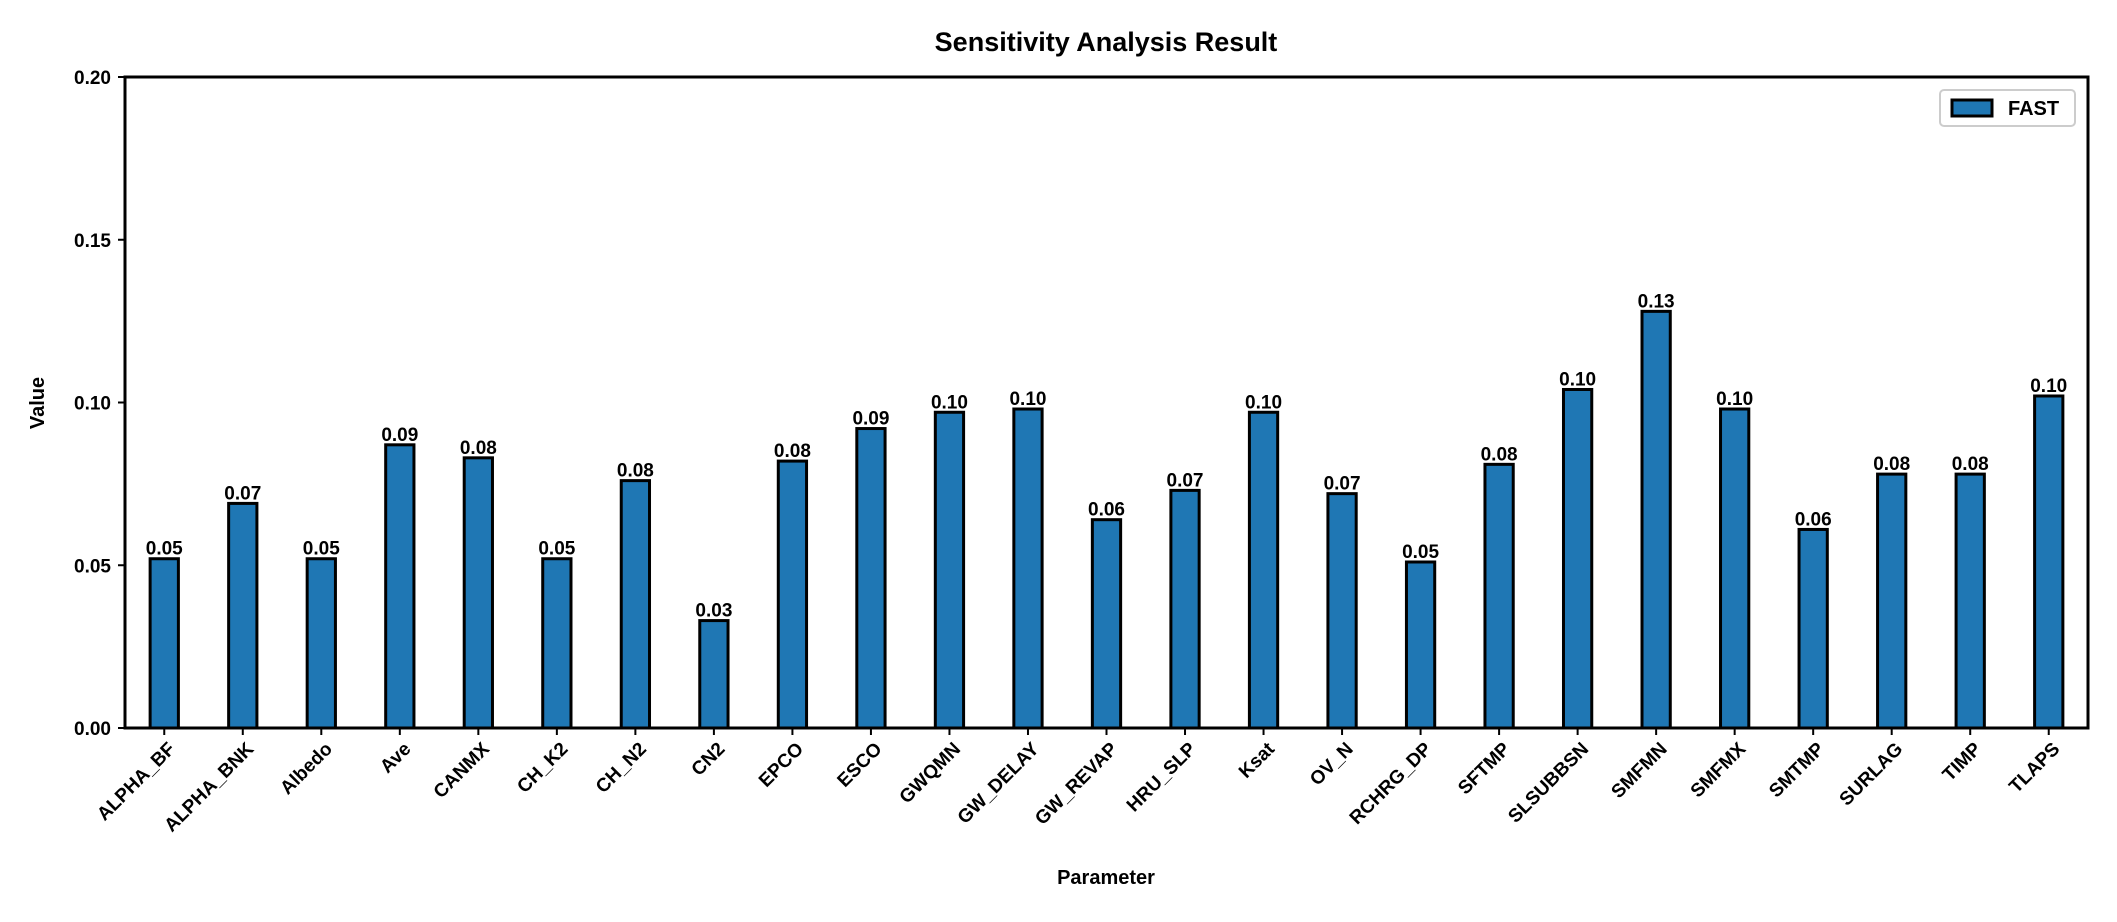  Describe the element at coordinates (92, 78) in the screenshot. I see `y-tick-label: 0.20` at that location.